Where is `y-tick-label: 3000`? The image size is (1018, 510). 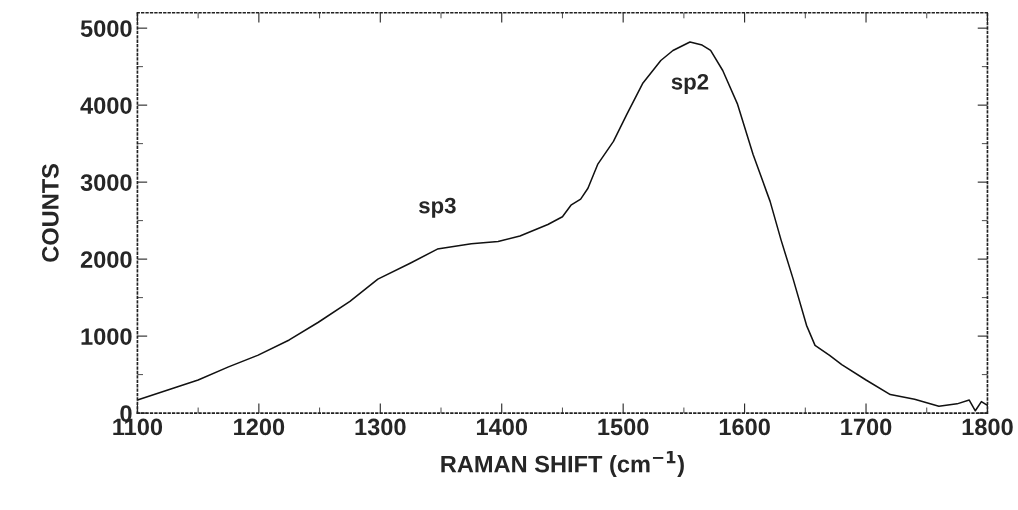
y-tick-label: 3000 is located at coordinates (106, 182).